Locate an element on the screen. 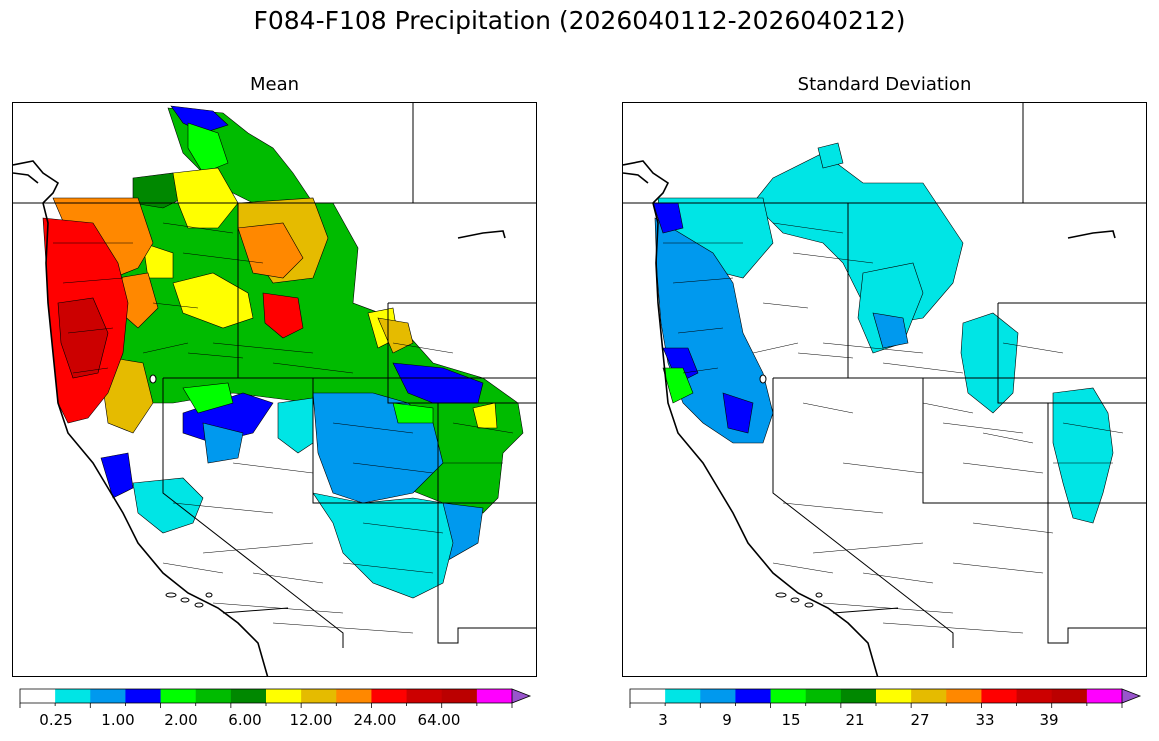 The width and height of the screenshot is (1159, 741). stddev-colorbar is located at coordinates (885, 698).